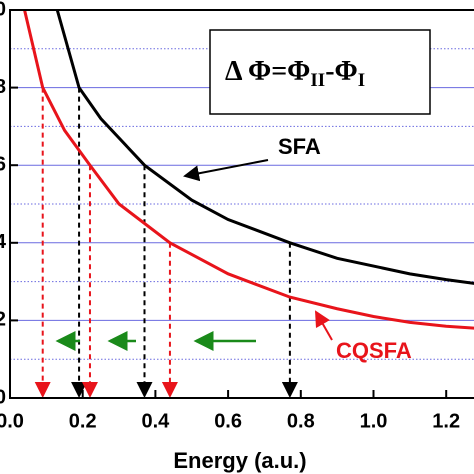 This screenshot has height=474, width=474. I want to click on formula-box, so click(320, 72).